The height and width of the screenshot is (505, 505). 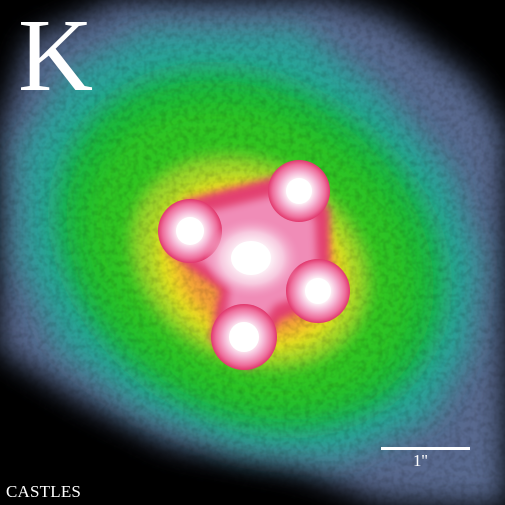 What do you see at coordinates (420, 460) in the screenshot?
I see `scale-bar-label: 1''` at bounding box center [420, 460].